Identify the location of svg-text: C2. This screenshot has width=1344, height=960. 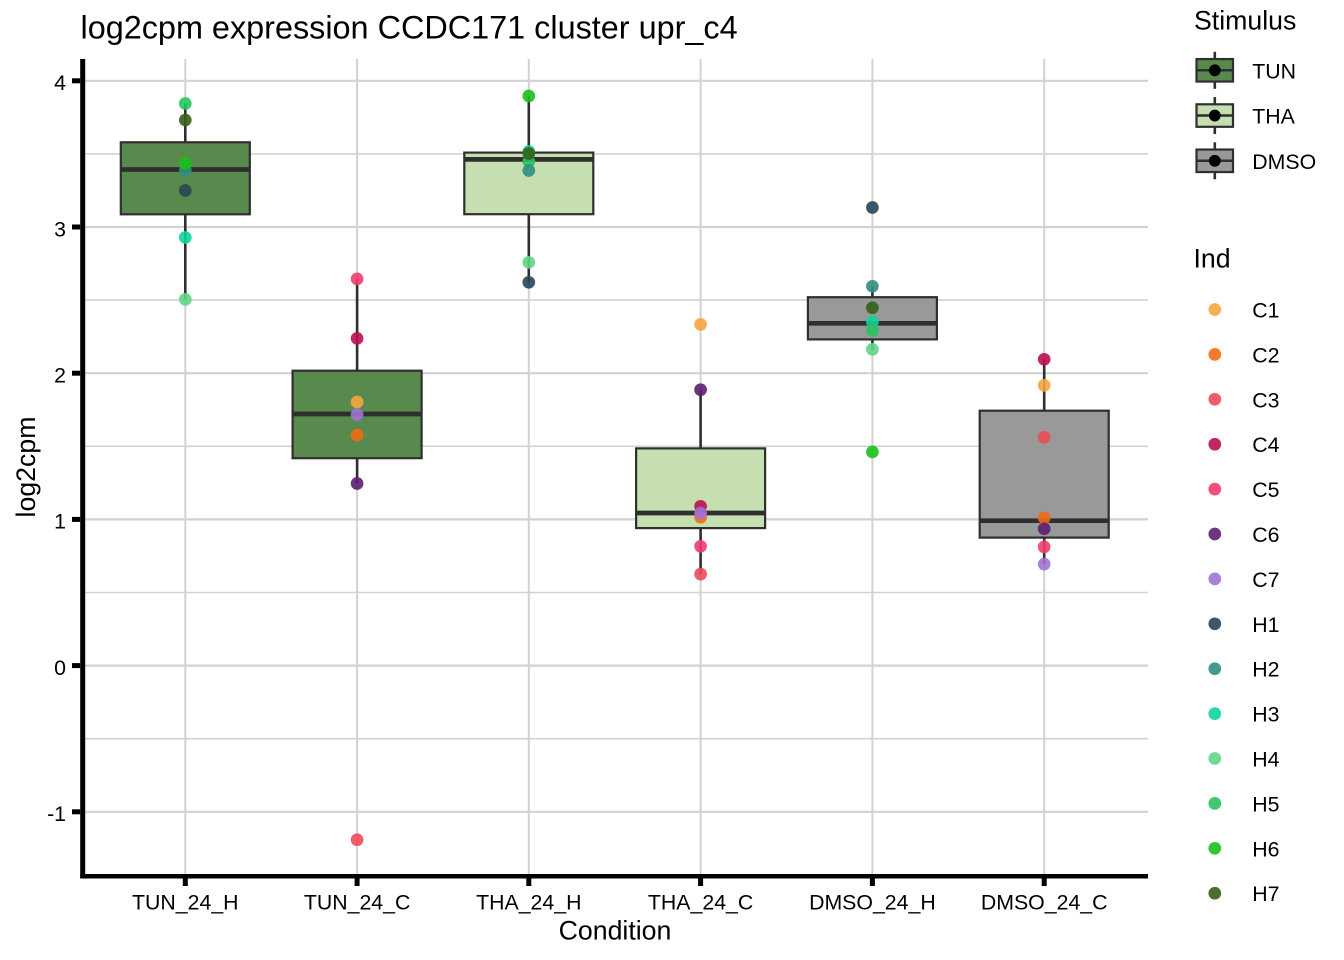
(1265, 355).